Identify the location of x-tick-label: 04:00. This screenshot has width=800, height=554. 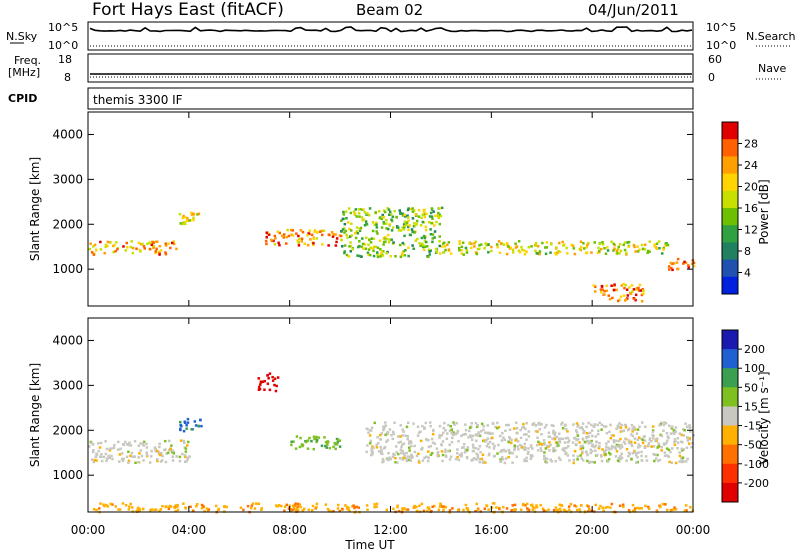
(189, 530).